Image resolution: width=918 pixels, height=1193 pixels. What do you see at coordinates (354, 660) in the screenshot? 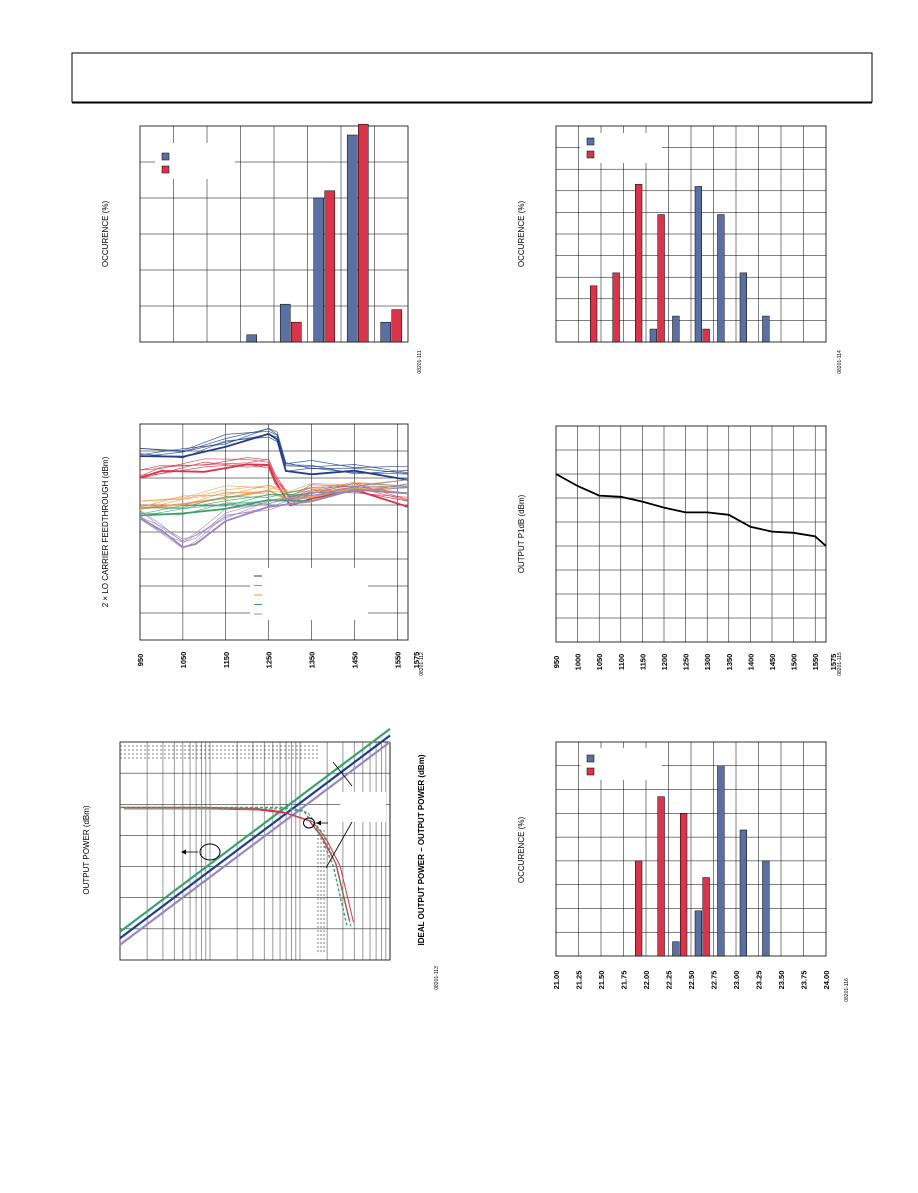
I see `fig112-xtick: 1450` at bounding box center [354, 660].